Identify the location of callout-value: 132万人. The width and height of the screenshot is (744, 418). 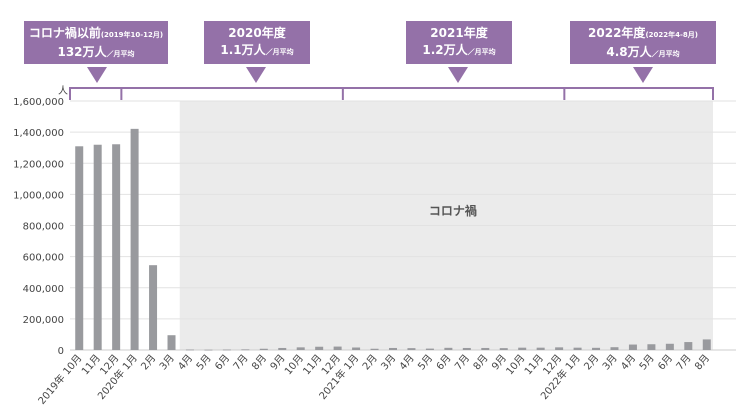
(82, 52).